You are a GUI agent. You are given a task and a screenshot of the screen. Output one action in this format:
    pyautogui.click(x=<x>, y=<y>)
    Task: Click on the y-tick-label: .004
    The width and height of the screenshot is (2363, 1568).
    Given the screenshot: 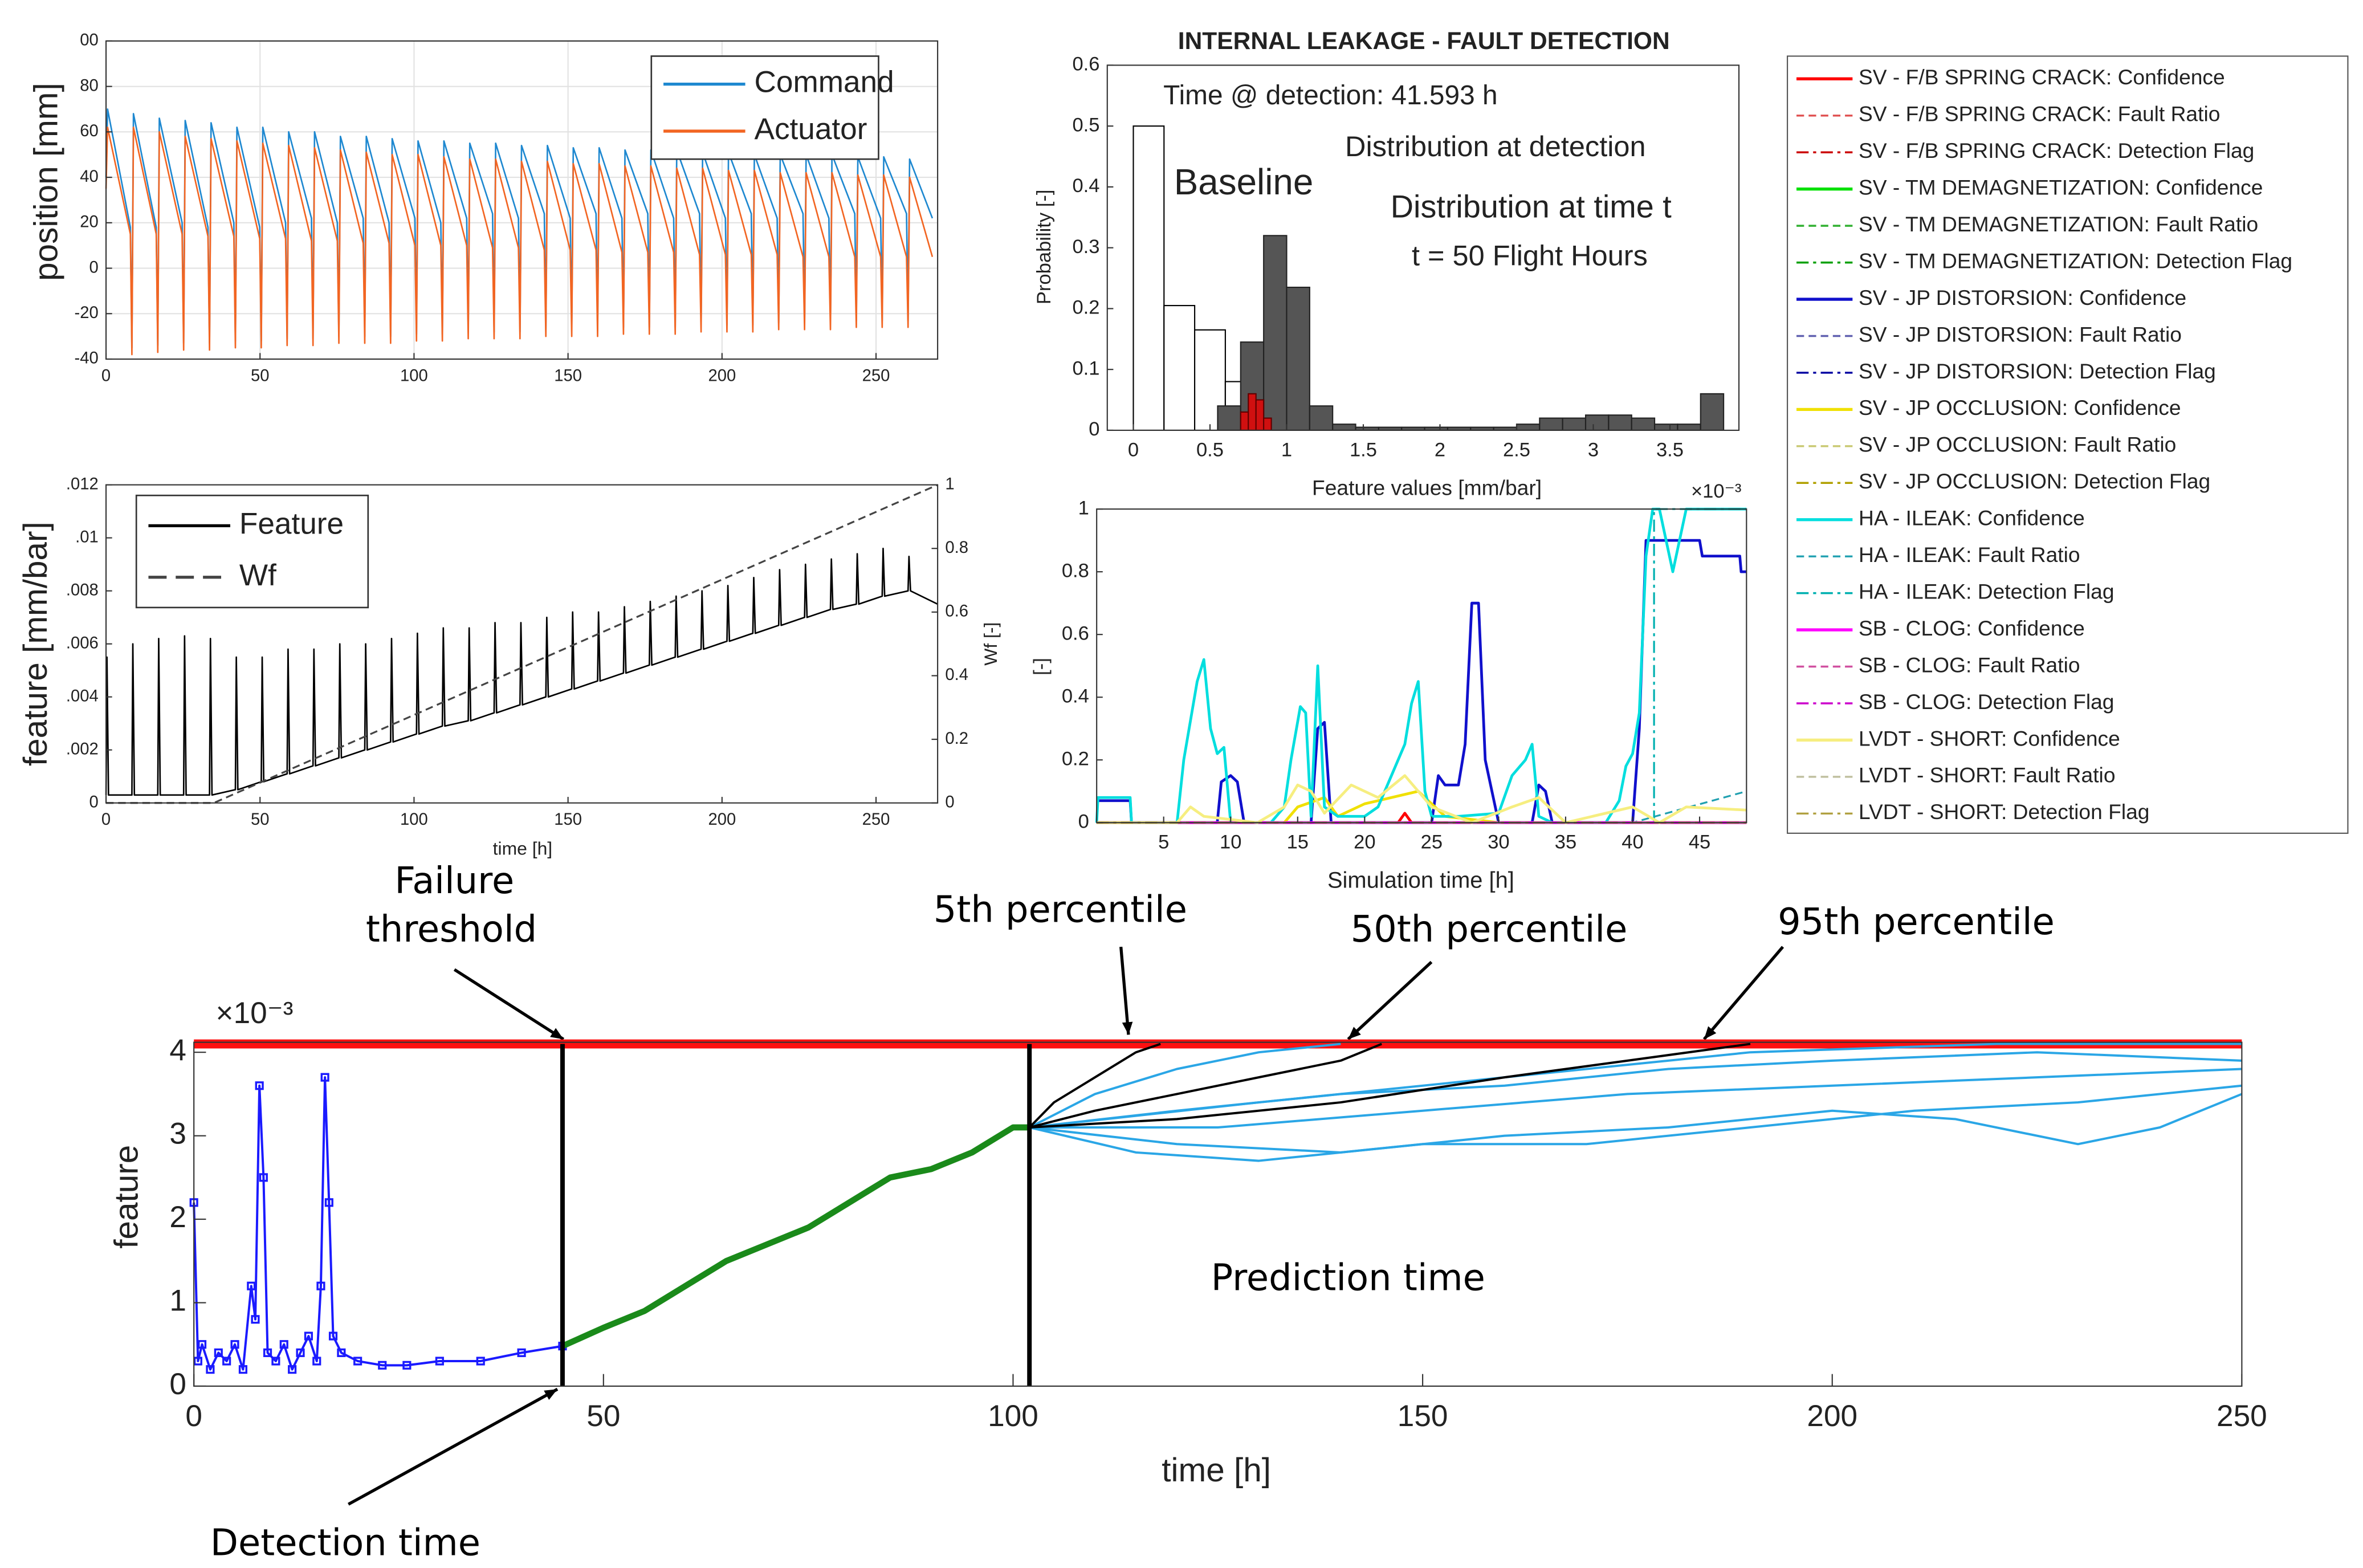 What is the action you would take?
    pyautogui.click(x=82, y=696)
    